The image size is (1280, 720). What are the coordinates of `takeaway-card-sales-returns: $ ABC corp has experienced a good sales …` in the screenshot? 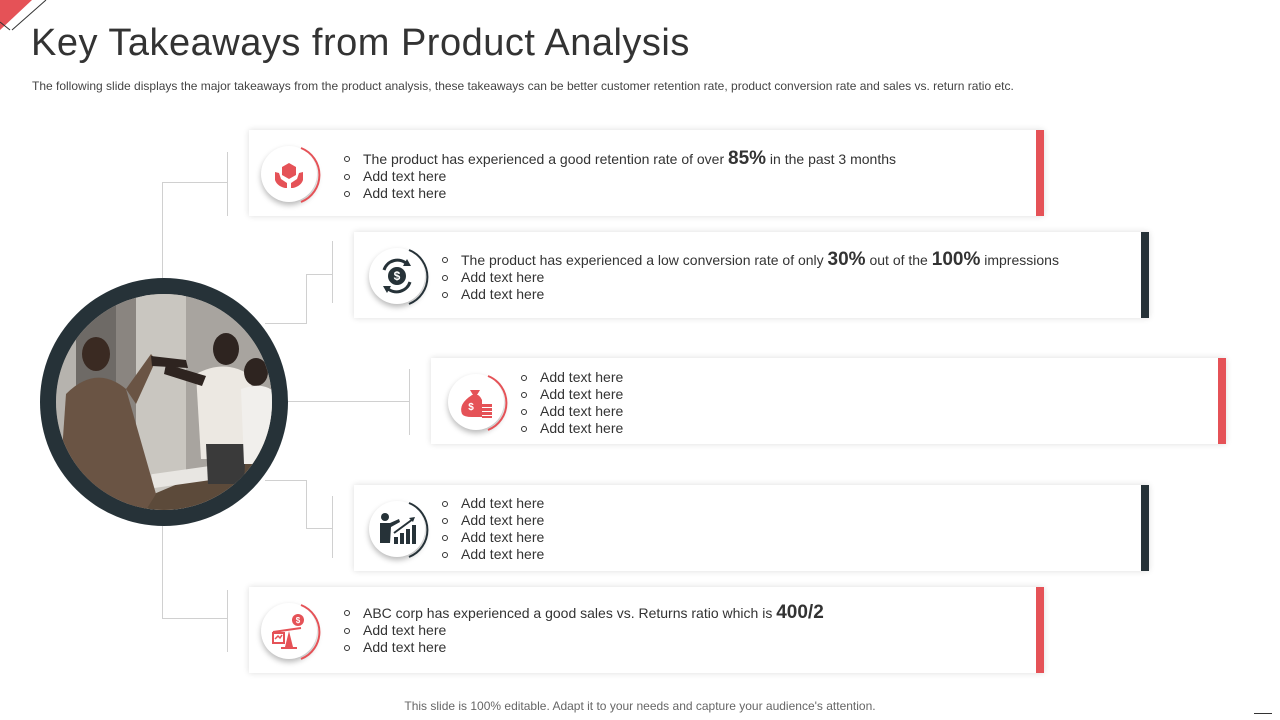 It's located at (646, 630).